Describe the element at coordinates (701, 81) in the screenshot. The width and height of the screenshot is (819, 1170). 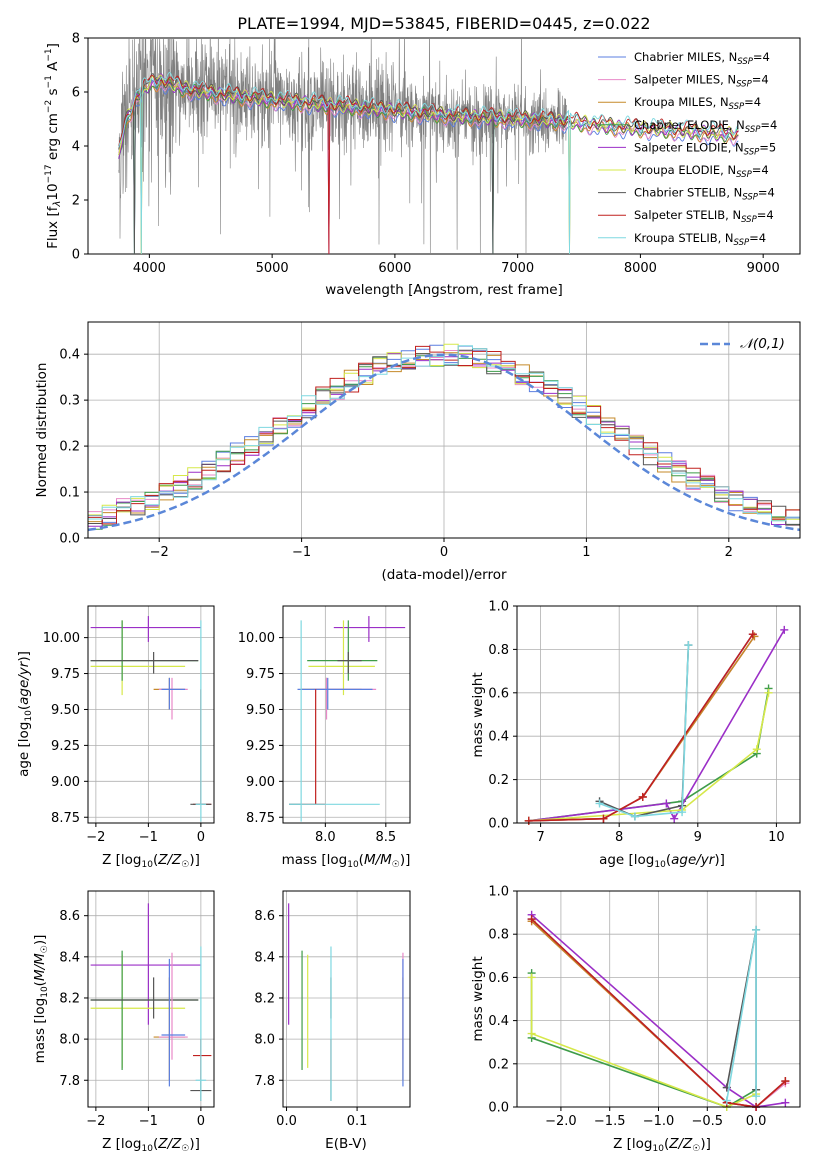
I see `legend-entry: Salpeter MILES, NSSP=4` at that location.